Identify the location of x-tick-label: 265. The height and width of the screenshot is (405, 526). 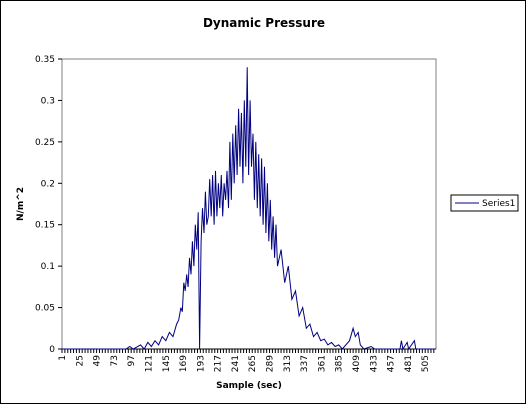
(253, 363).